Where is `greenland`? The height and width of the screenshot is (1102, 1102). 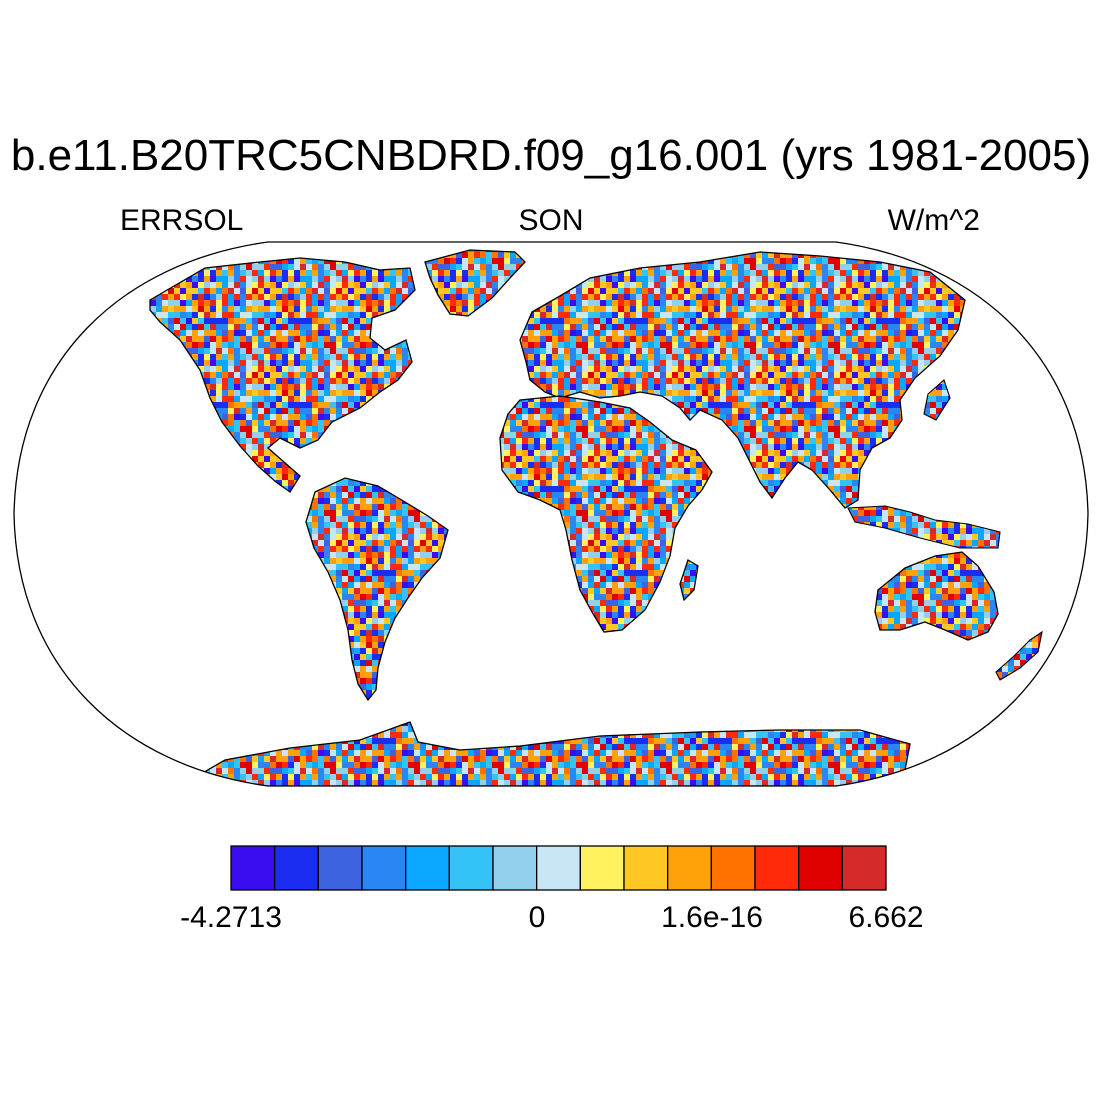
greenland is located at coordinates (475, 283).